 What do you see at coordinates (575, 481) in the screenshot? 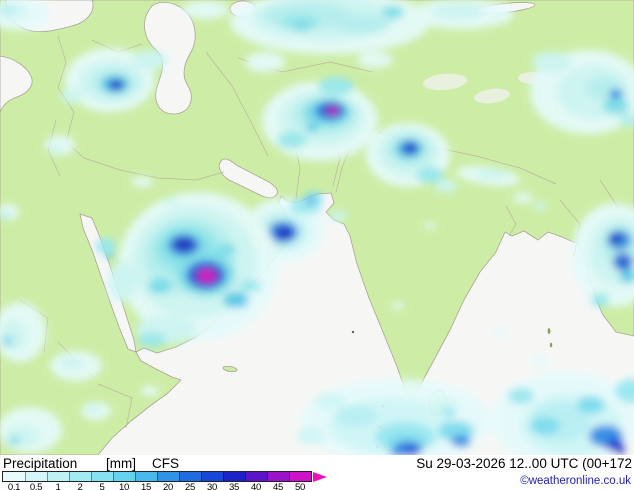
I see `copyright-link: ©weatheronline.co.uk` at bounding box center [575, 481].